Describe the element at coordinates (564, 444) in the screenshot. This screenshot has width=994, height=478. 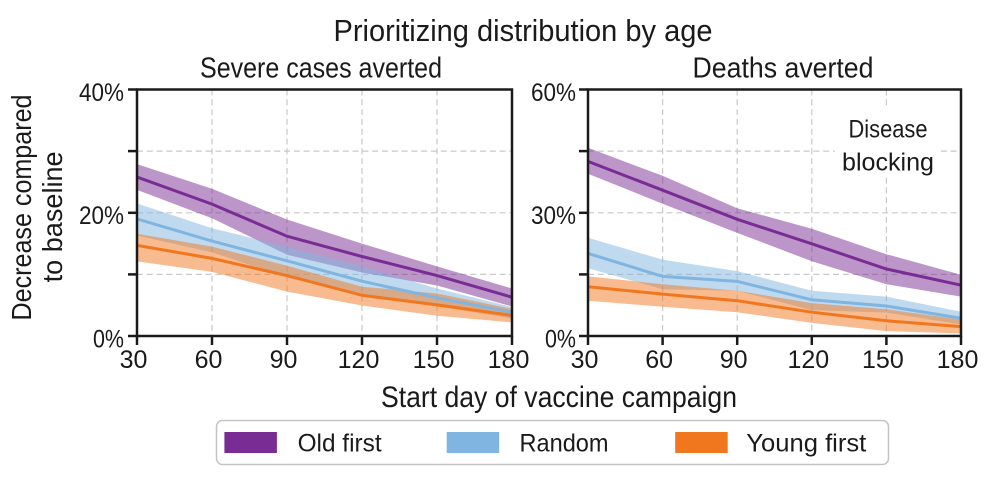
I see `svg-text: Random` at that location.